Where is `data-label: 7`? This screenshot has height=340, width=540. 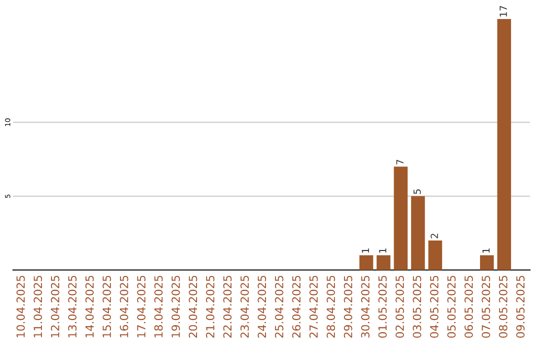
data-label: 7 is located at coordinates (400, 162).